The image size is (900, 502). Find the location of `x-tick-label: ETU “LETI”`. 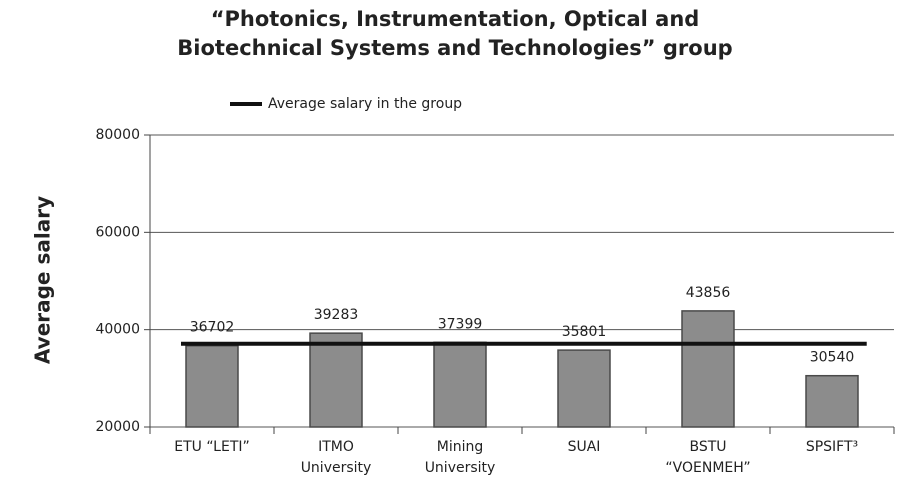

x-tick-label: ETU “LETI” is located at coordinates (212, 447).